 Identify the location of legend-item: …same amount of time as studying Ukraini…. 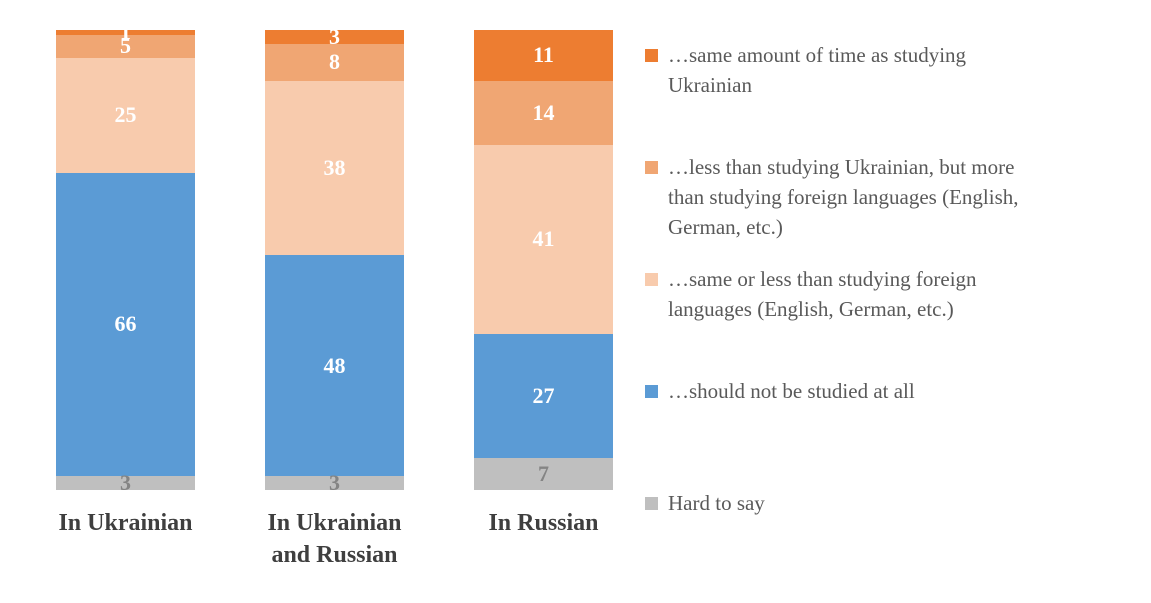
(805, 70).